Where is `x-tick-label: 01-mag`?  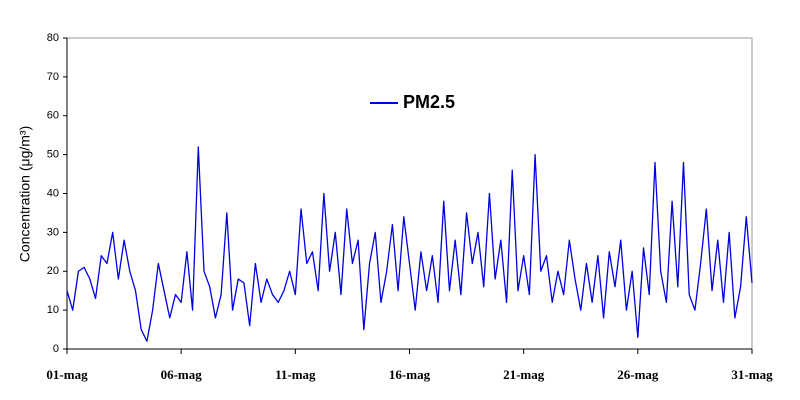 x-tick-label: 01-mag is located at coordinates (67, 374).